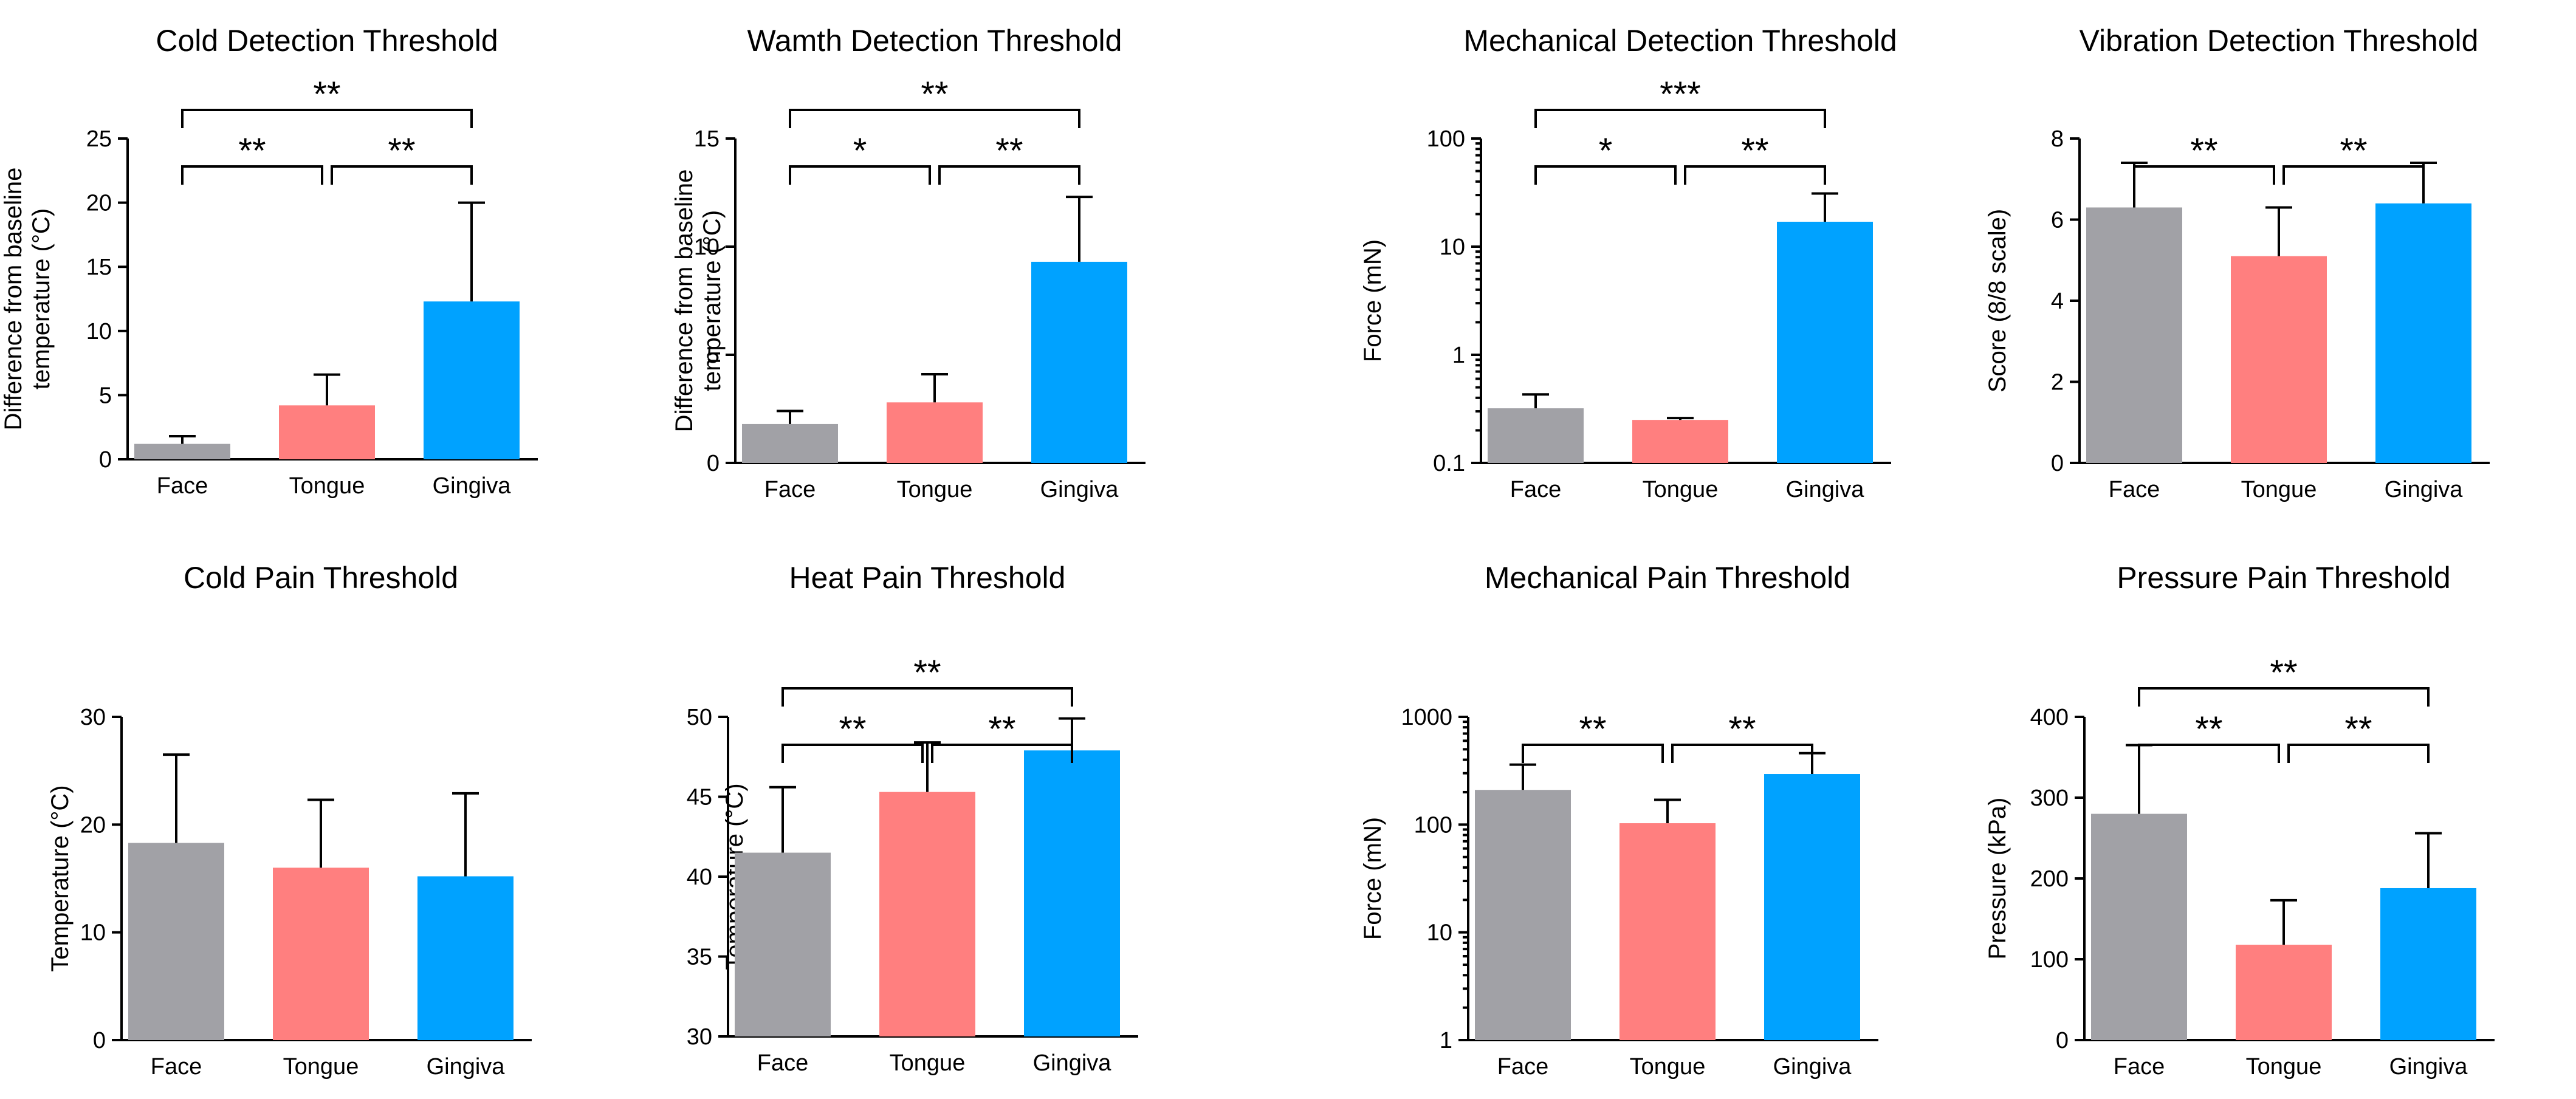 The width and height of the screenshot is (2576, 1099). What do you see at coordinates (713, 356) in the screenshot?
I see `y-tick-label: 5` at bounding box center [713, 356].